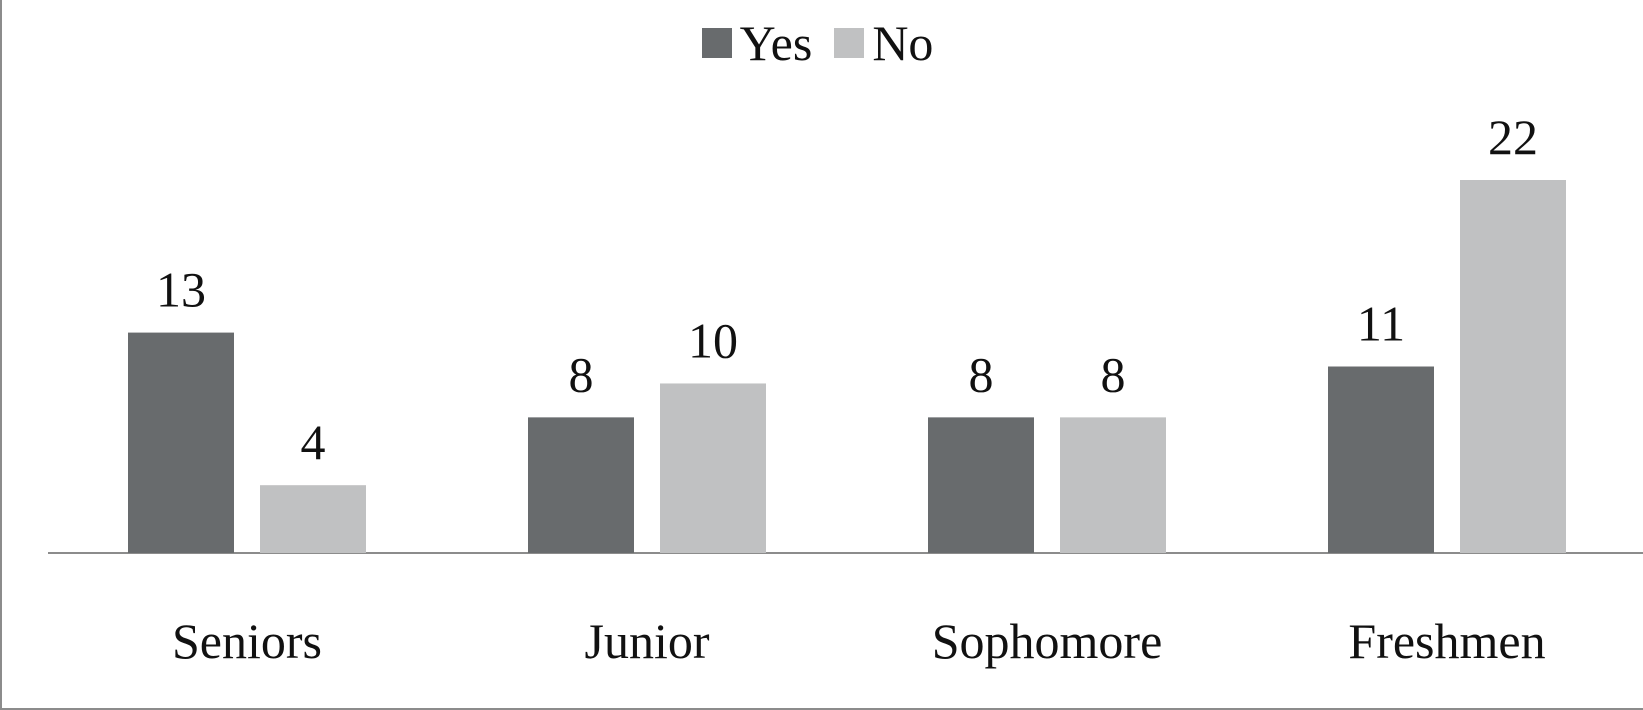 This screenshot has width=1643, height=710. What do you see at coordinates (822, 43) in the screenshot?
I see `legend: Yes No` at bounding box center [822, 43].